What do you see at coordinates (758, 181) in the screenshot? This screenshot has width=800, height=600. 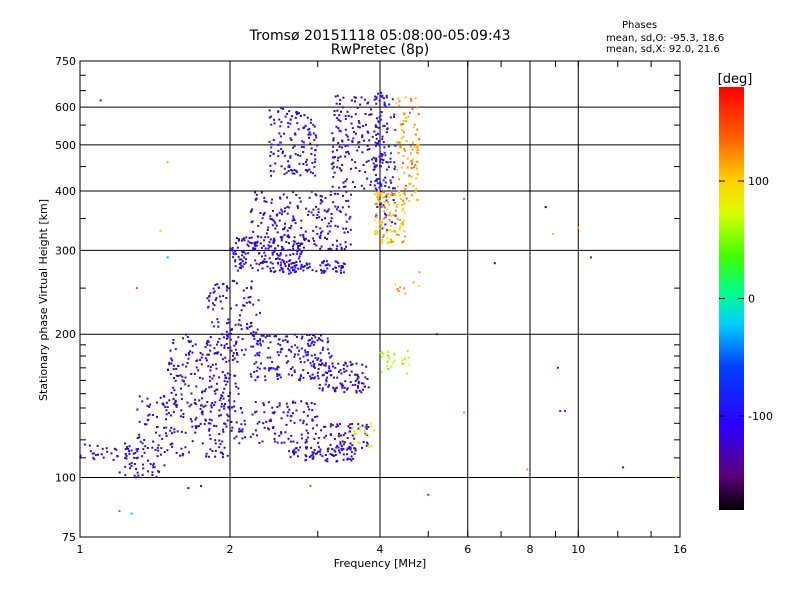 I see `colorbar-tick-label: 100` at bounding box center [758, 181].